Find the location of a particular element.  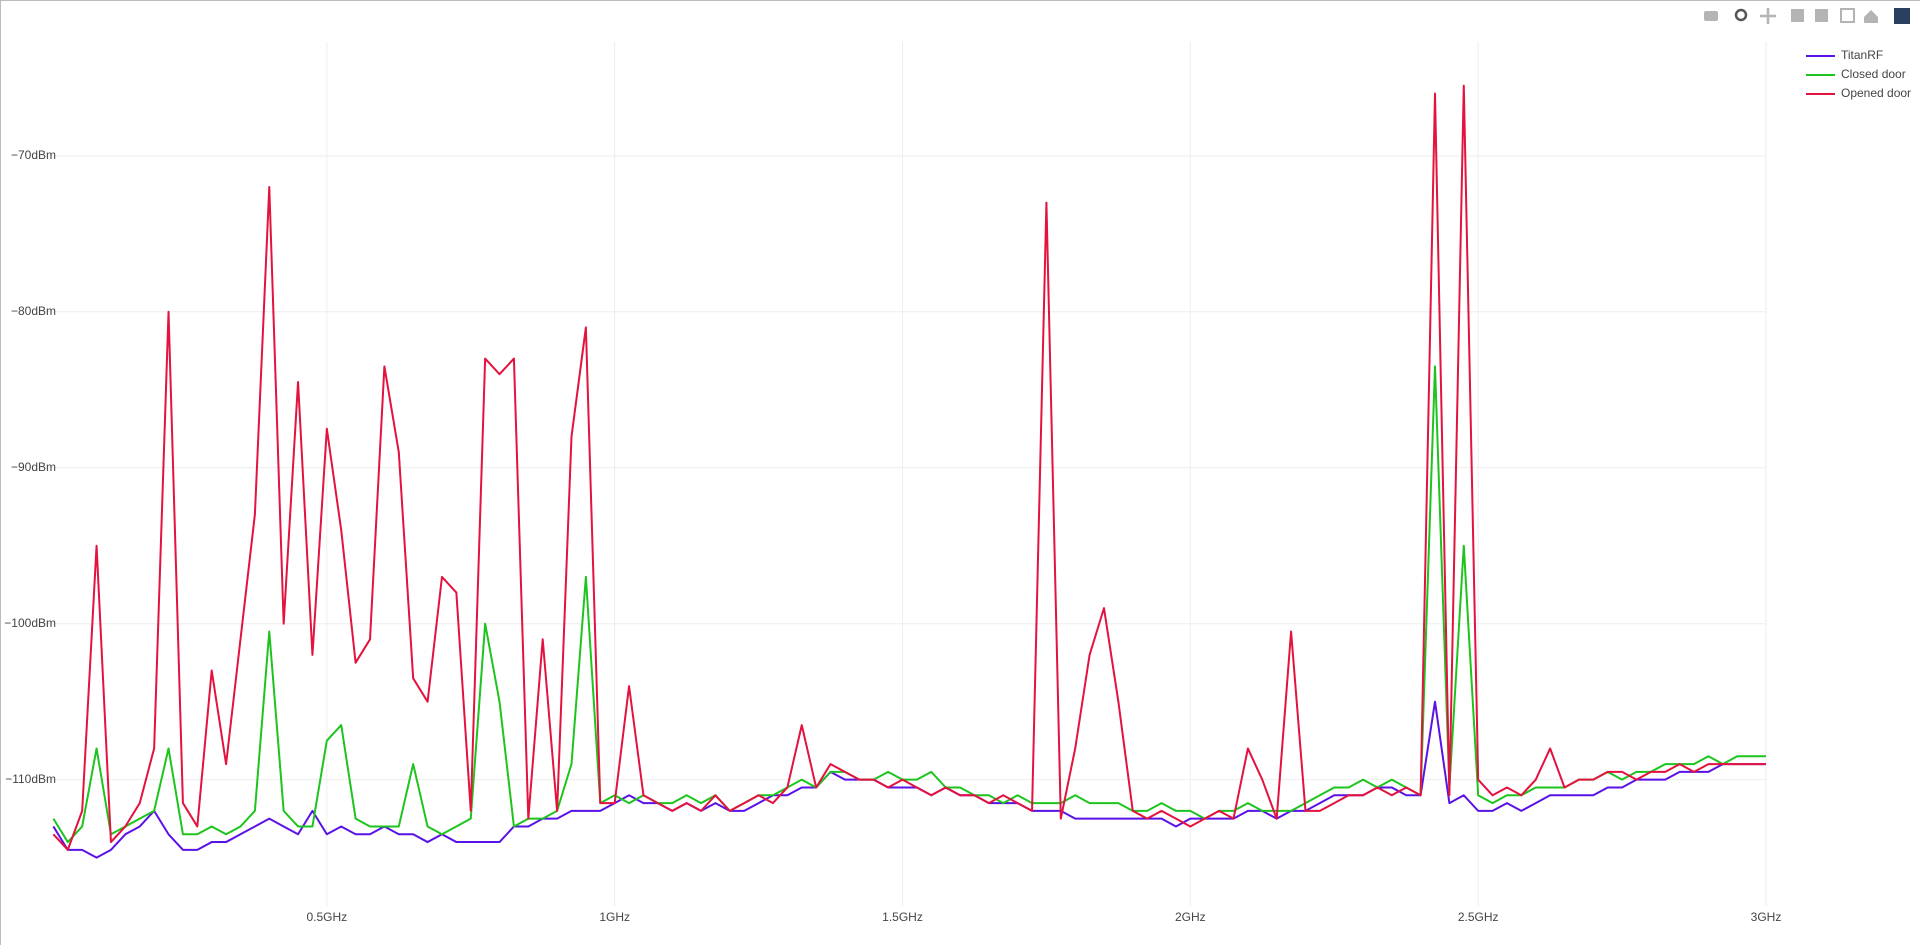

x-tick-label: 0.5GHz is located at coordinates (326, 917).